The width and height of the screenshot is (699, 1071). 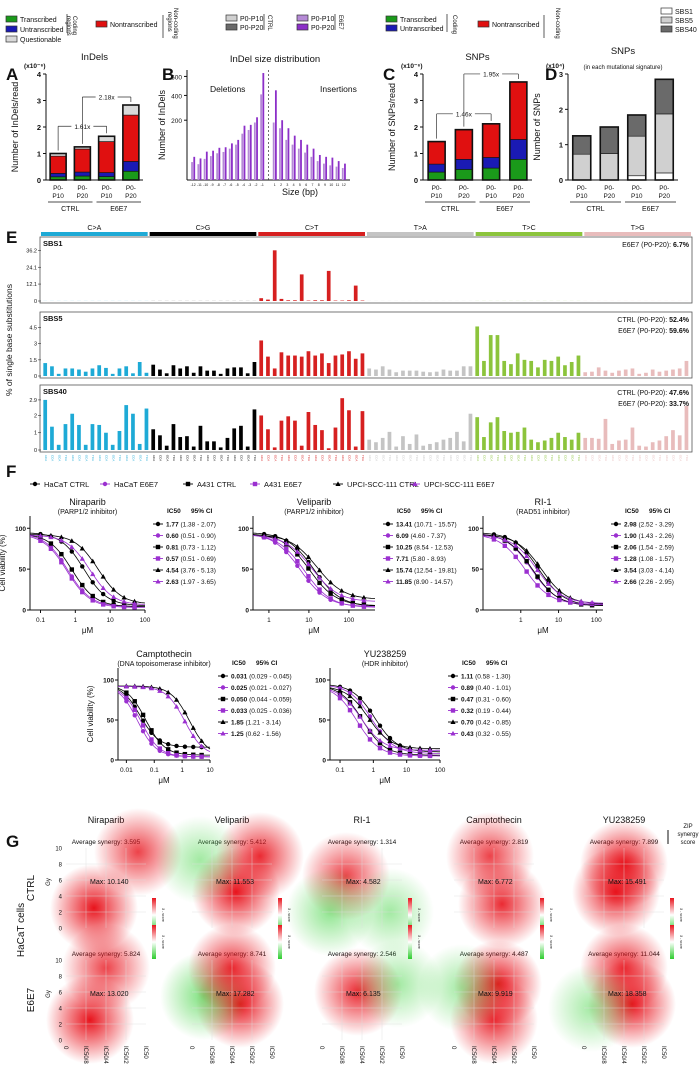 What do you see at coordinates (35, 416) in the screenshot?
I see `y-tick-label: 2` at bounding box center [35, 416].